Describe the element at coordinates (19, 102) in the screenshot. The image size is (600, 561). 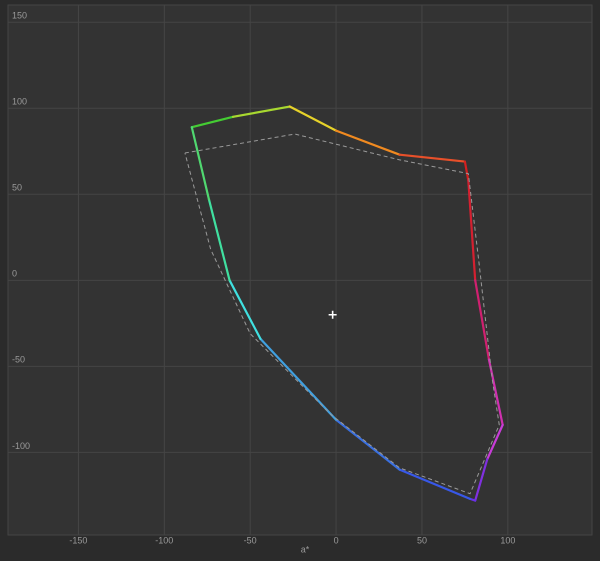
I see `y-tick-label: 100` at that location.